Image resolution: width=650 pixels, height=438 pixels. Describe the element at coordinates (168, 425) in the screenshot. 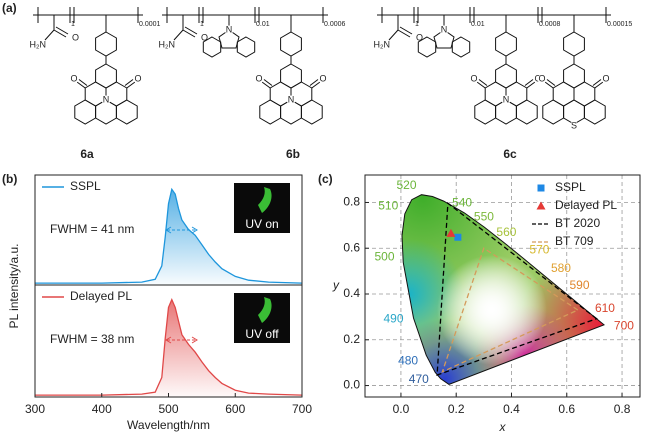

I see `x-axis-title: Wavelength/nm` at that location.